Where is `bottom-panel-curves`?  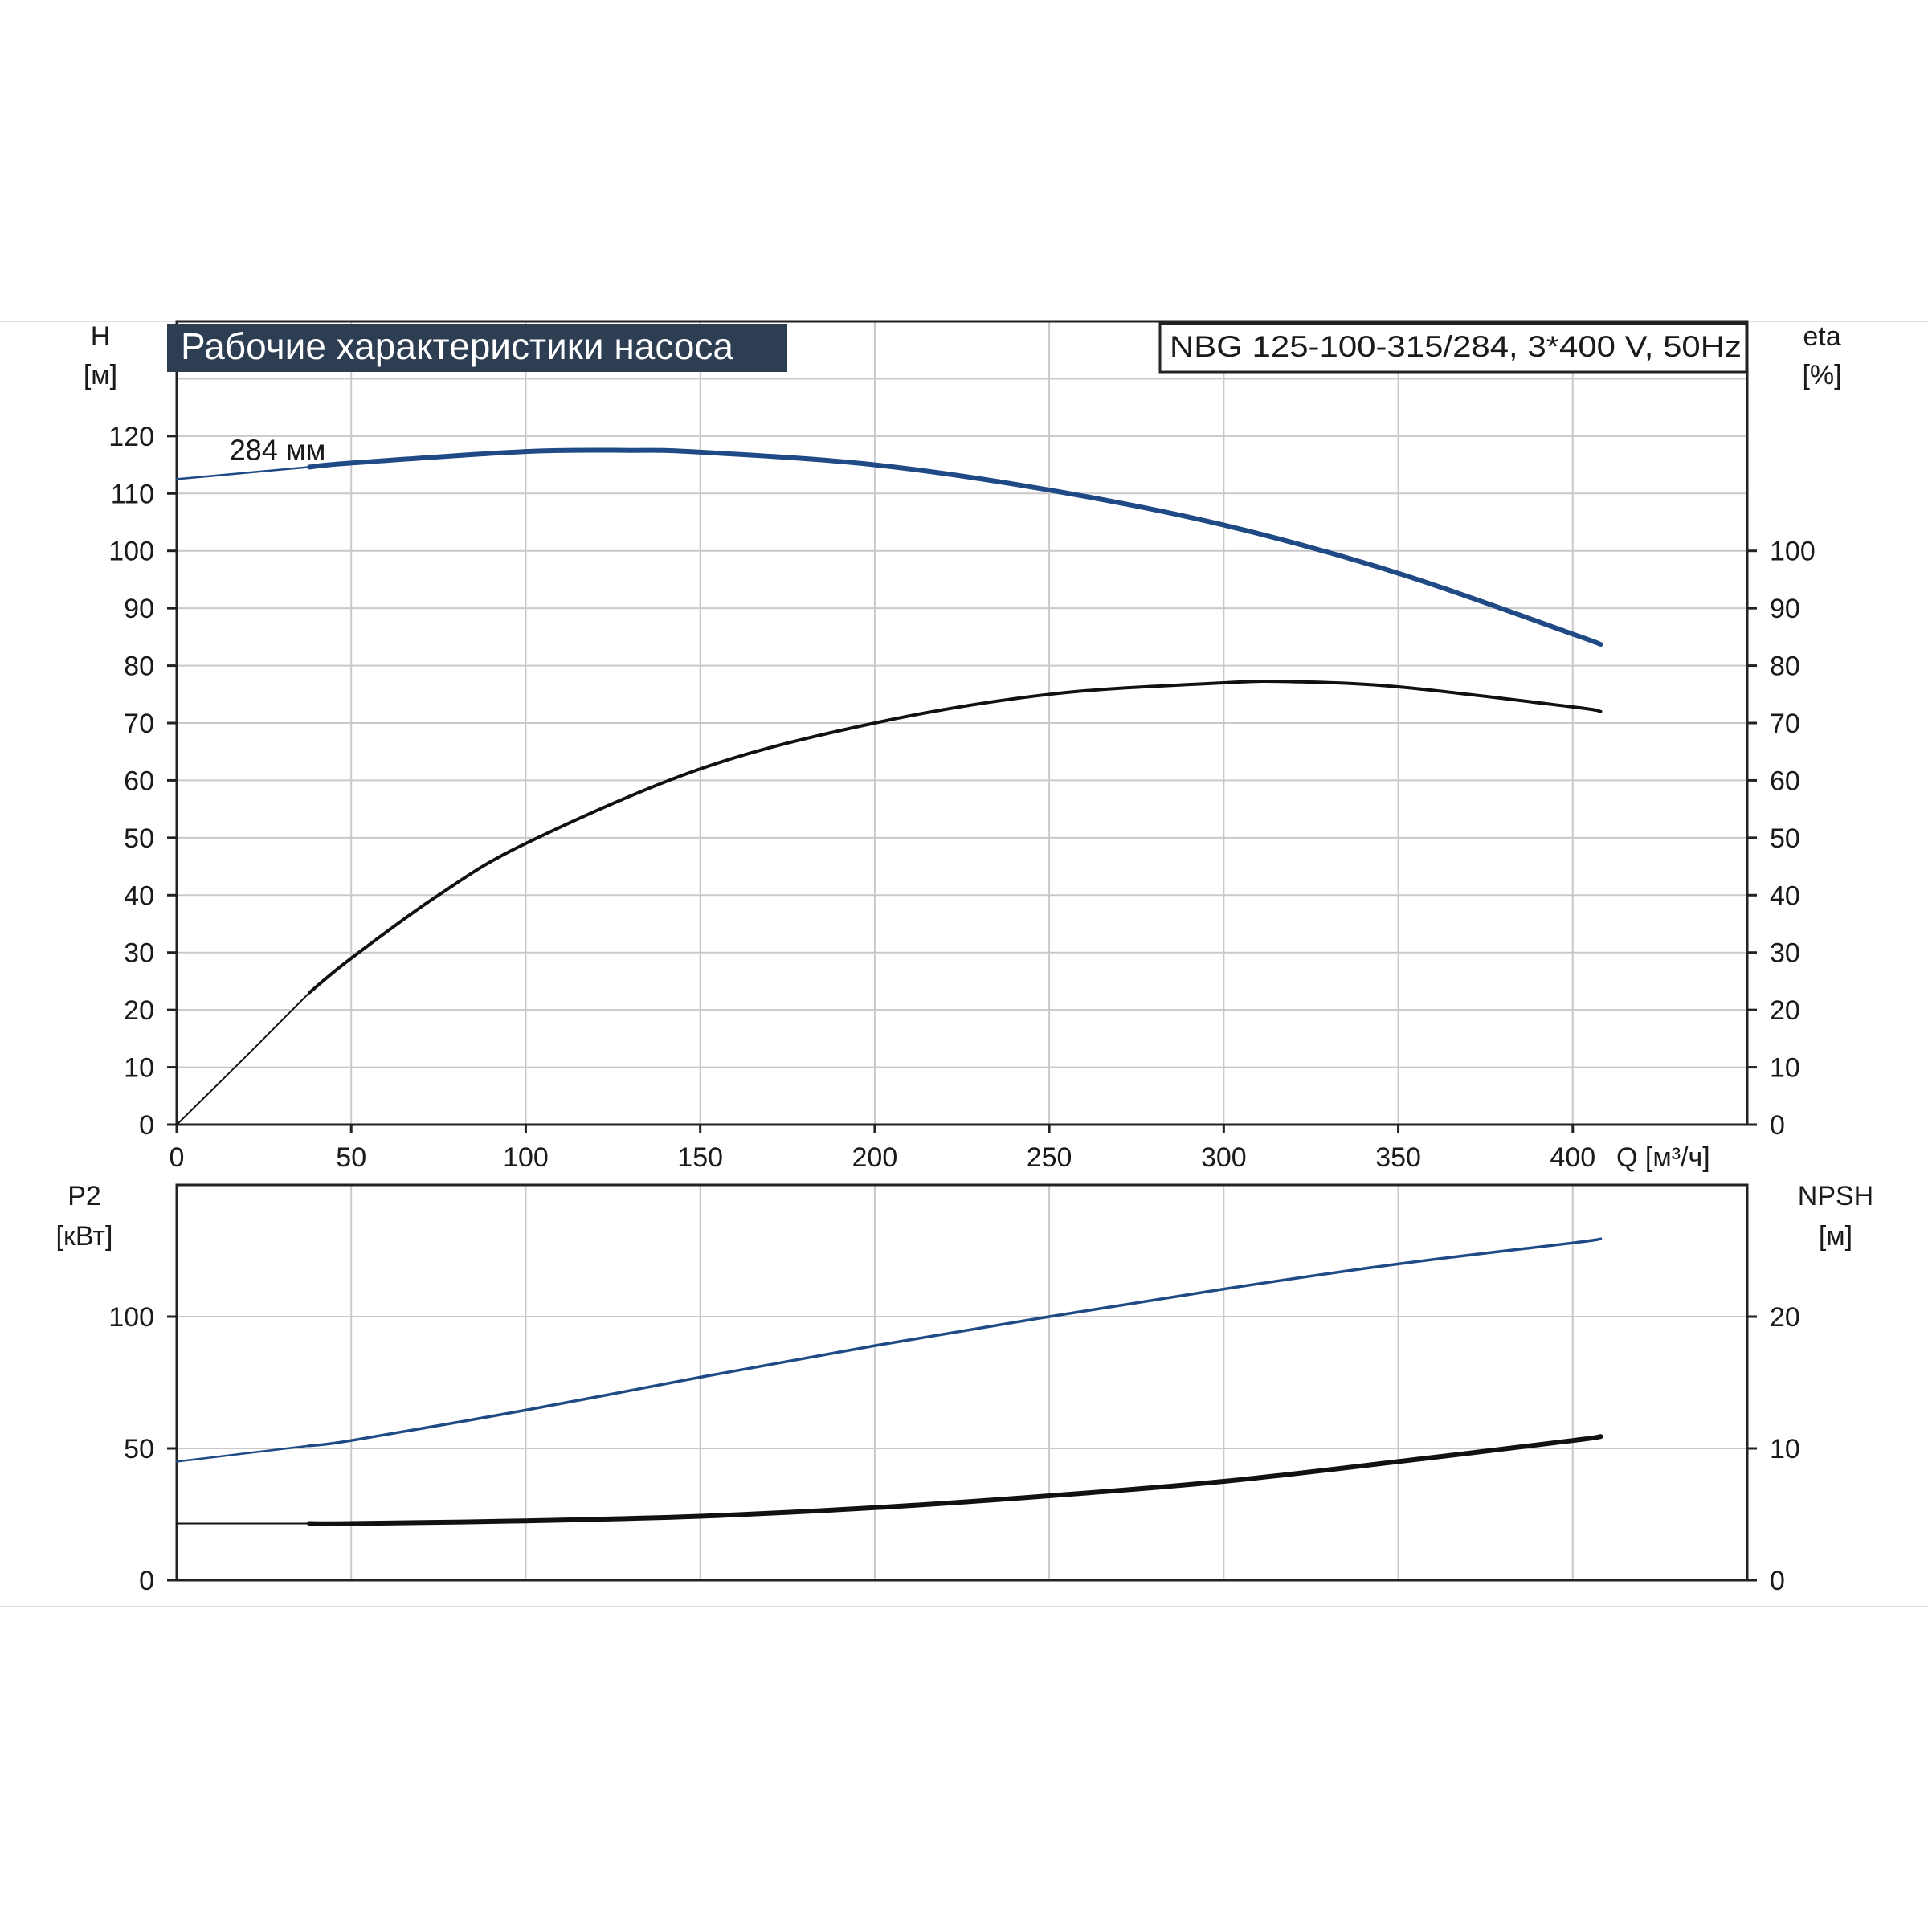 bottom-panel-curves is located at coordinates (889, 1381).